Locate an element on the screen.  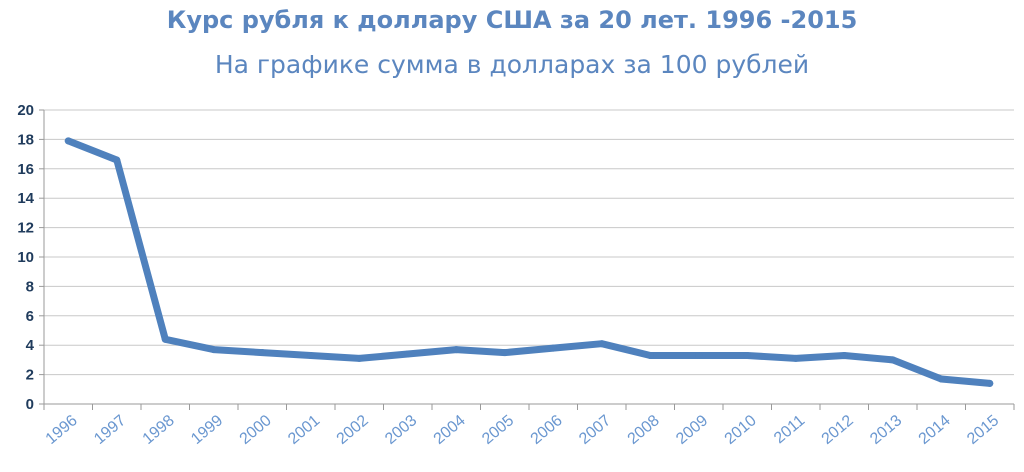
x-tick-label: 1997 is located at coordinates (110, 430).